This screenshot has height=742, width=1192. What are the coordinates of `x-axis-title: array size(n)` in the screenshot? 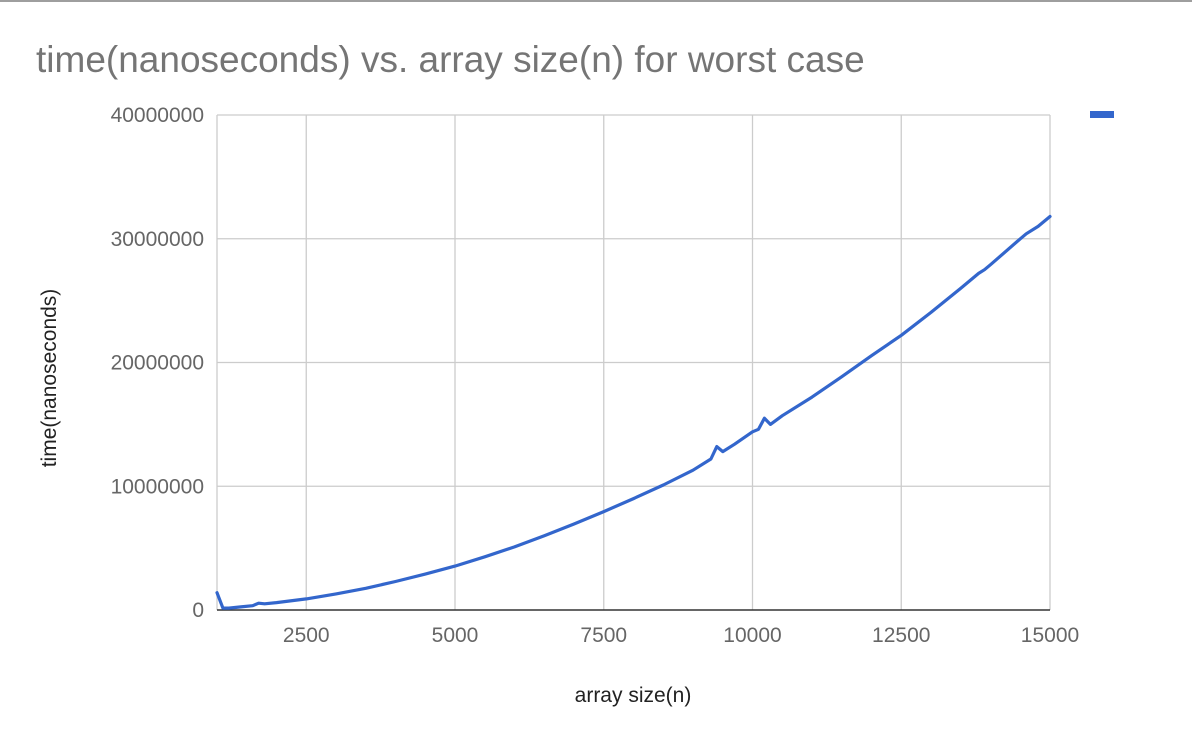 It's located at (633, 695).